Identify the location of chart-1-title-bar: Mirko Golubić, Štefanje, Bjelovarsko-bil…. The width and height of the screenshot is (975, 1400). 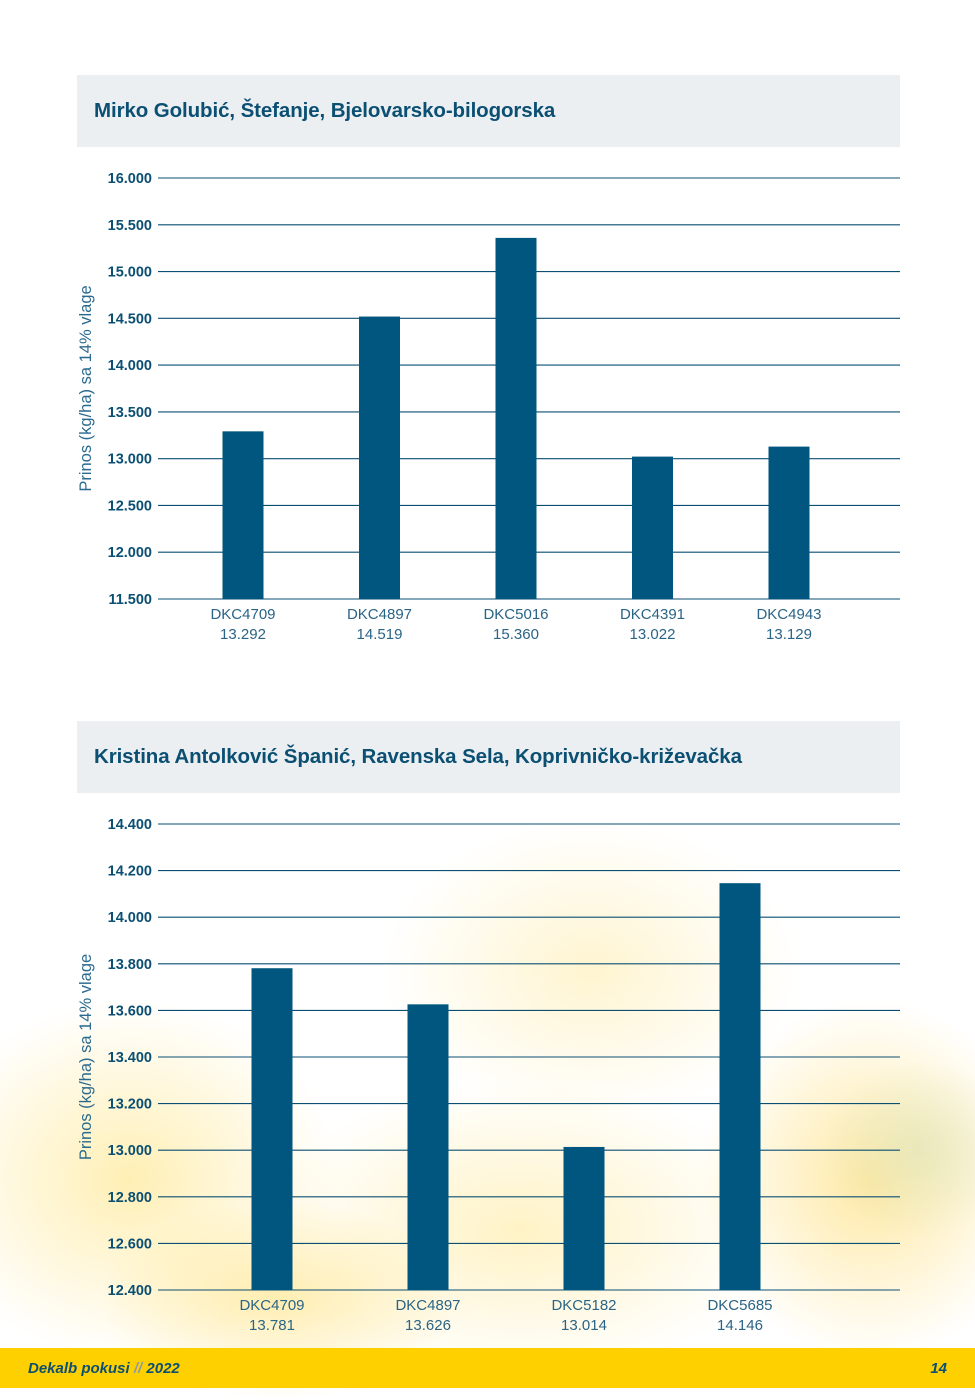
(488, 111).